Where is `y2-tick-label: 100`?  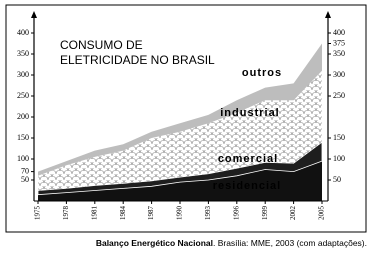
y2-tick-label: 100 is located at coordinates (339, 158).